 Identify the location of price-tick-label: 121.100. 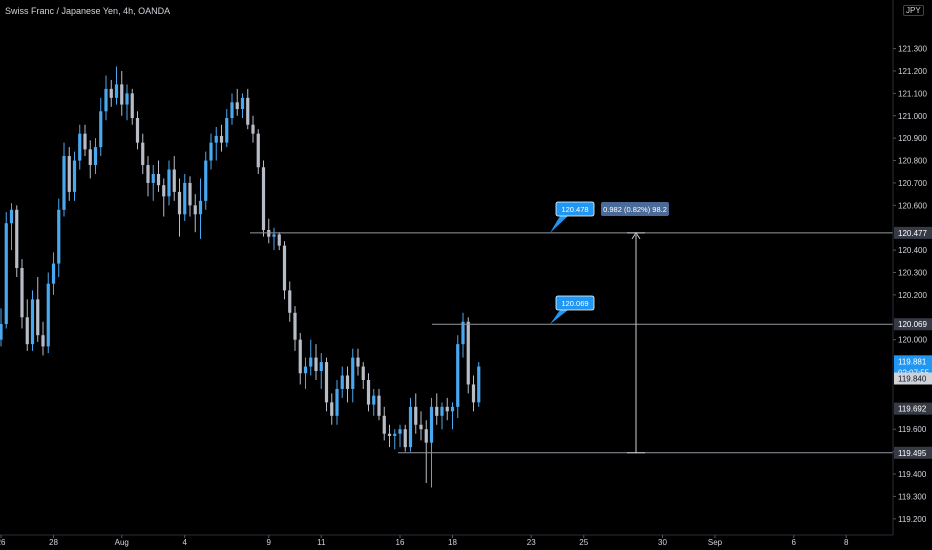
(912, 93).